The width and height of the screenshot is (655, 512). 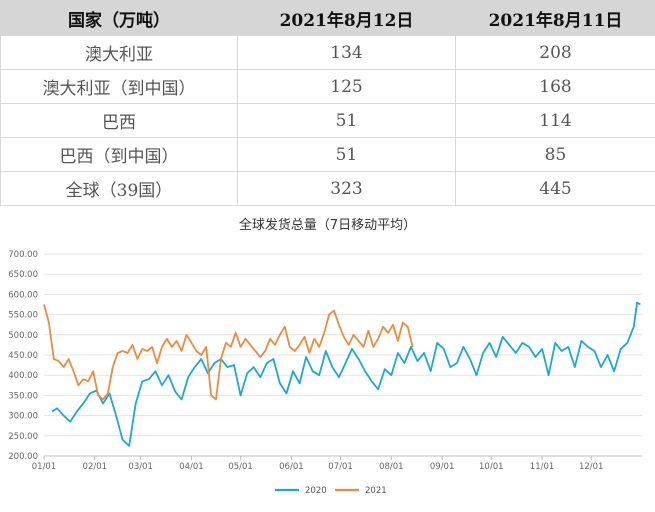 I want to click on y-tick-label: 300.00, so click(x=23, y=417).